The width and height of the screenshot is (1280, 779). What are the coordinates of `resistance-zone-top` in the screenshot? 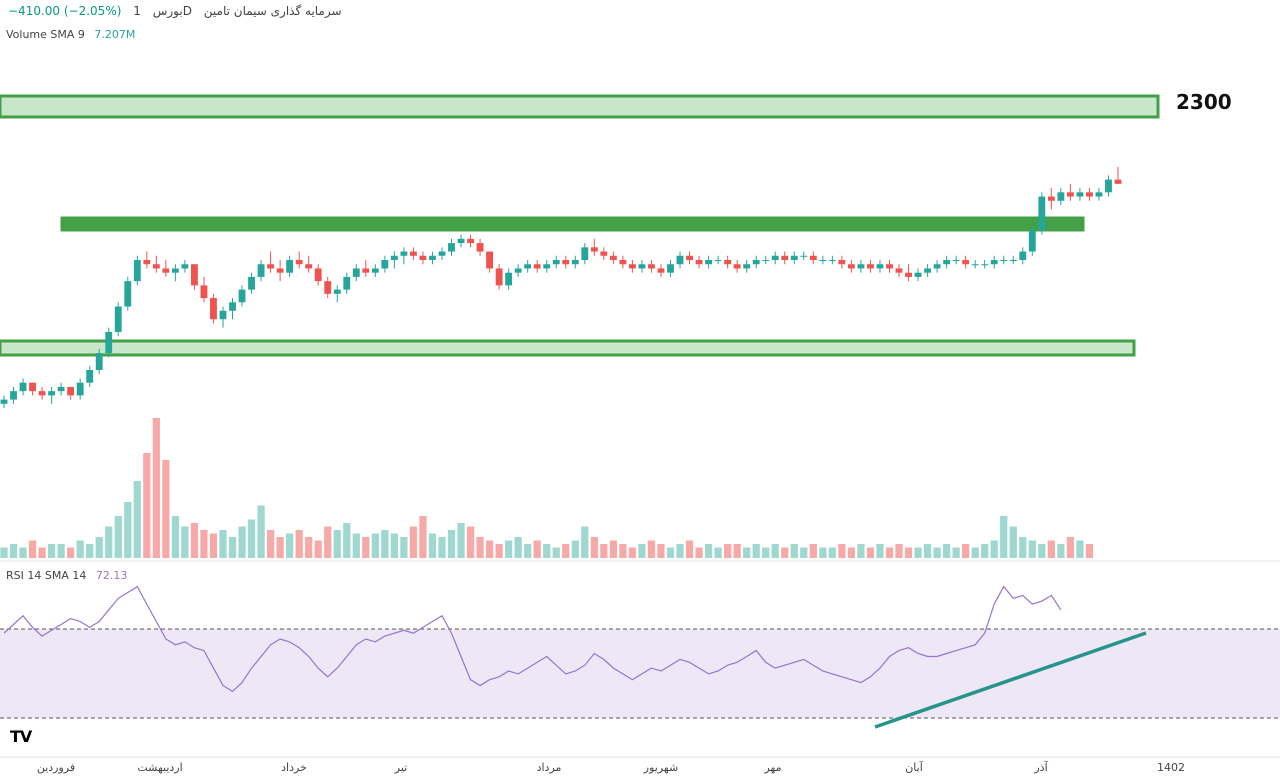 It's located at (580, 106).